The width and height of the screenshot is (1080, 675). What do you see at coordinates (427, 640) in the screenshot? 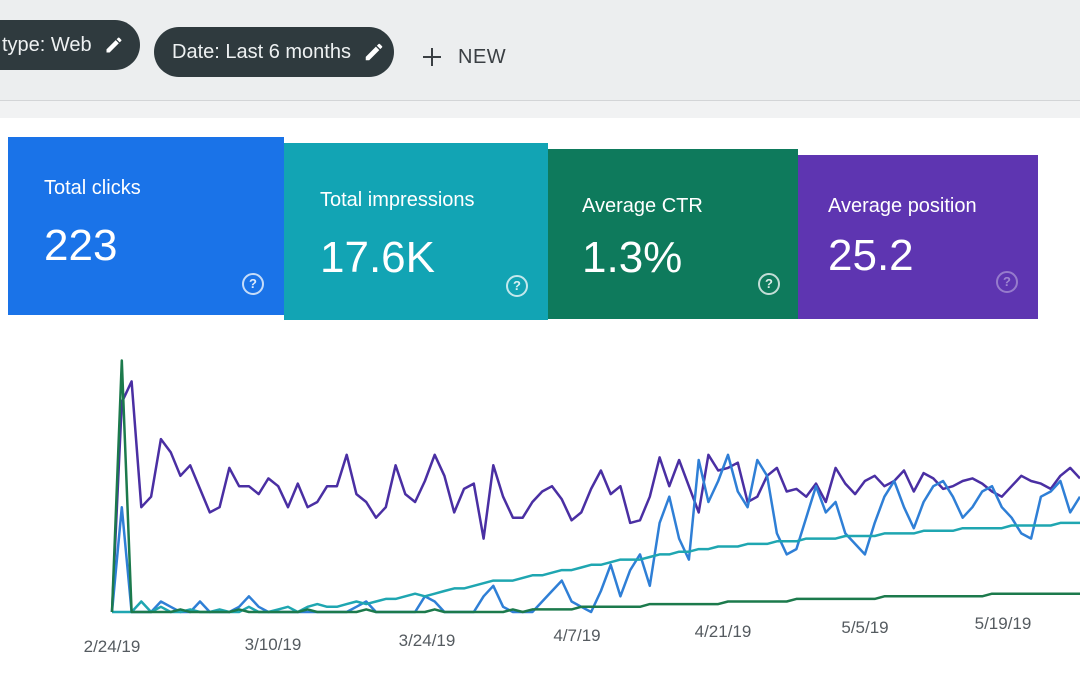
I see `x-tick-label: 3/24/19` at bounding box center [427, 640].